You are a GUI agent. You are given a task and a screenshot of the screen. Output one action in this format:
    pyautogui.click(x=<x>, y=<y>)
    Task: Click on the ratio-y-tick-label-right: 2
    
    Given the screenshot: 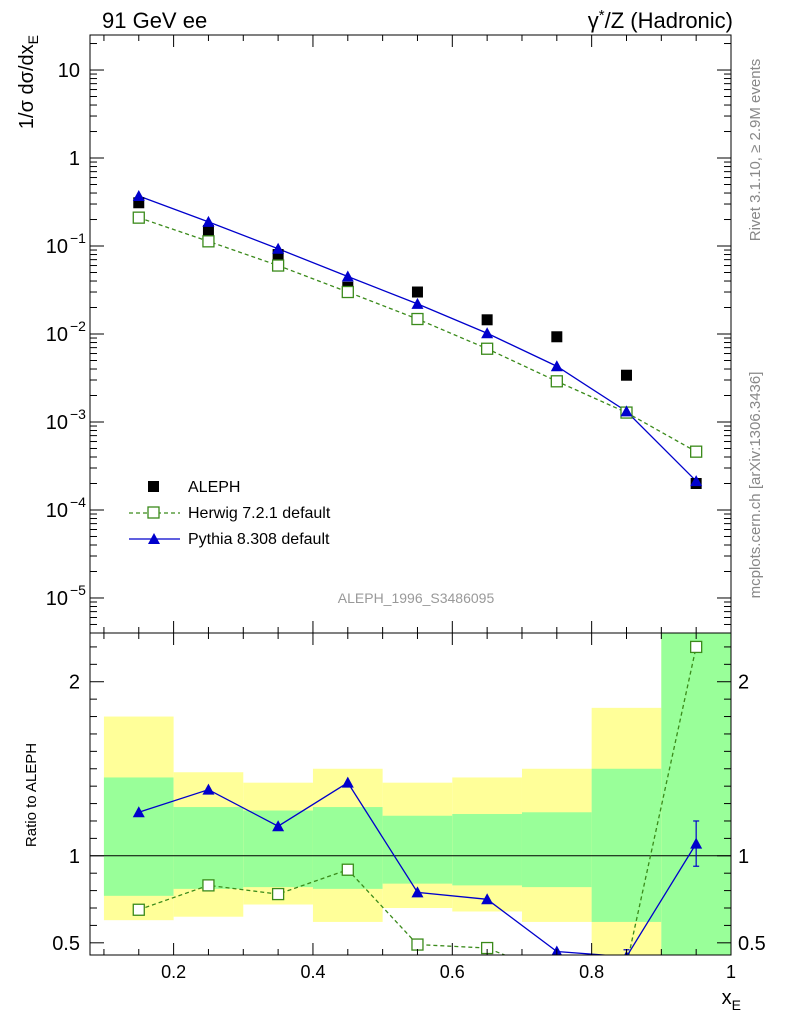 What is the action you would take?
    pyautogui.click(x=743, y=683)
    